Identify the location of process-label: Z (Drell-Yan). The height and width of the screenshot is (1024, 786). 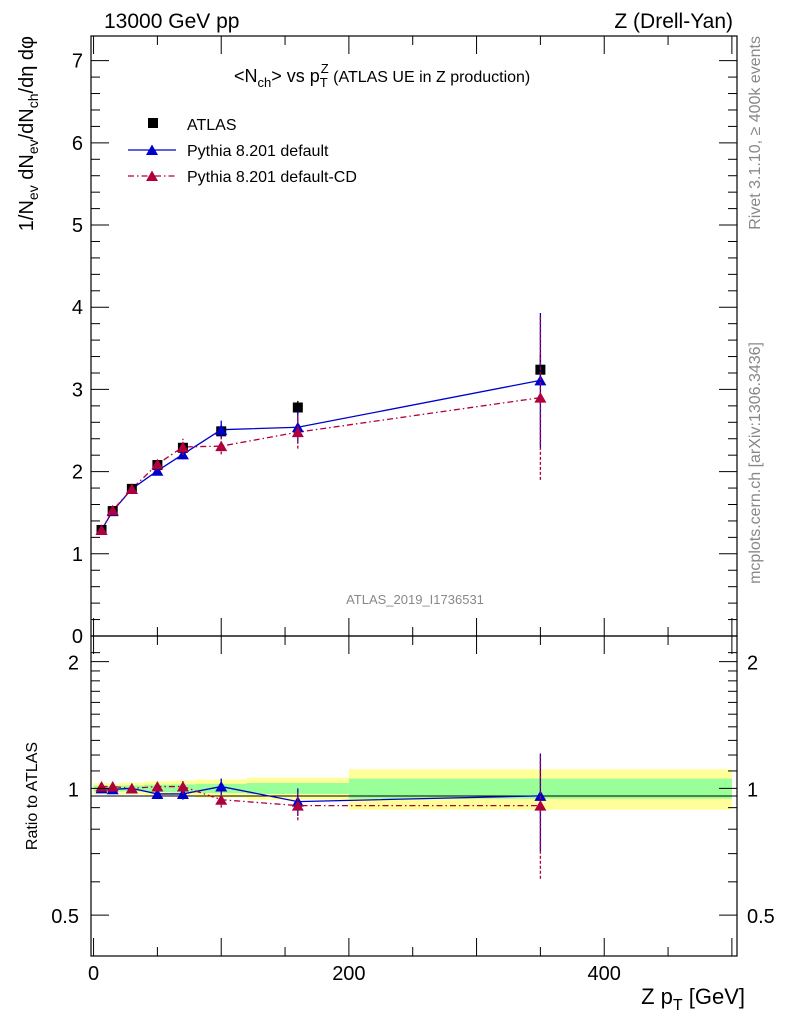
(673, 21).